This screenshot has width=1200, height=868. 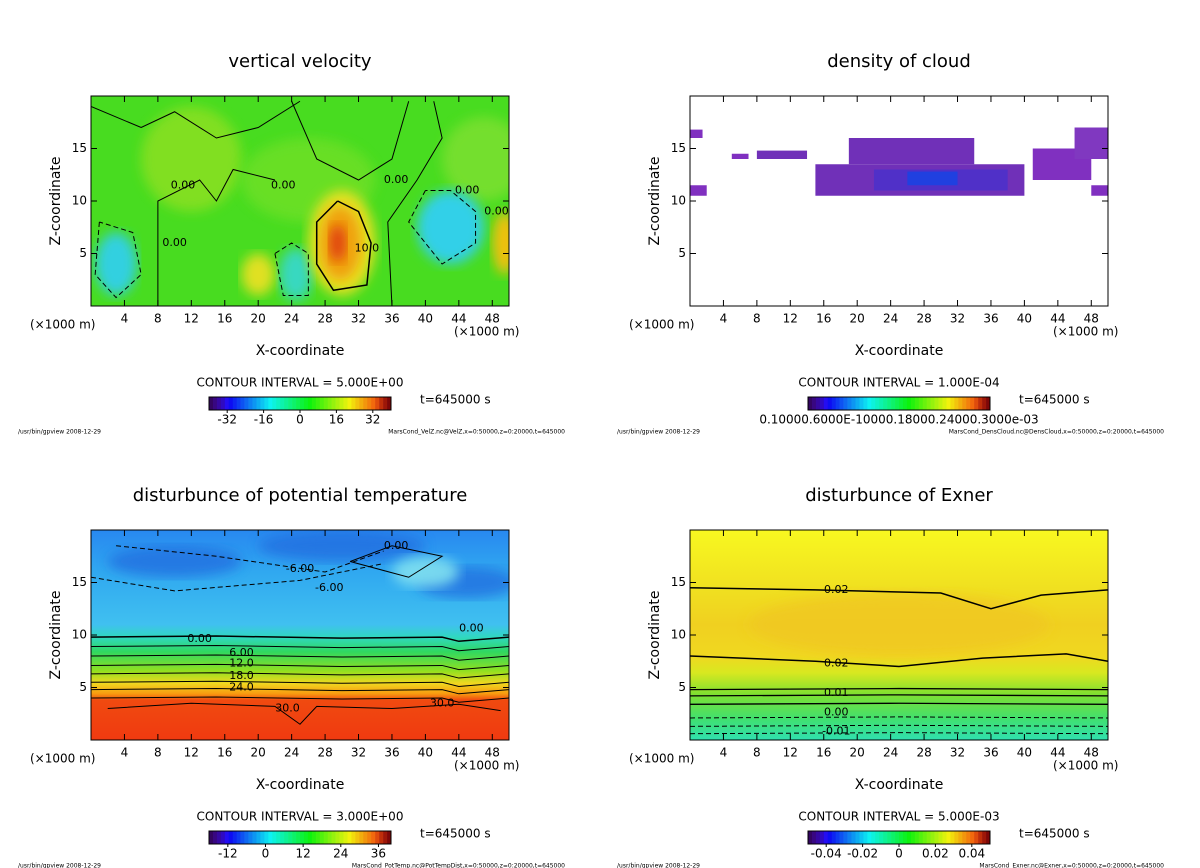 What do you see at coordinates (83, 253) in the screenshot?
I see `y-tick-label: 5` at bounding box center [83, 253].